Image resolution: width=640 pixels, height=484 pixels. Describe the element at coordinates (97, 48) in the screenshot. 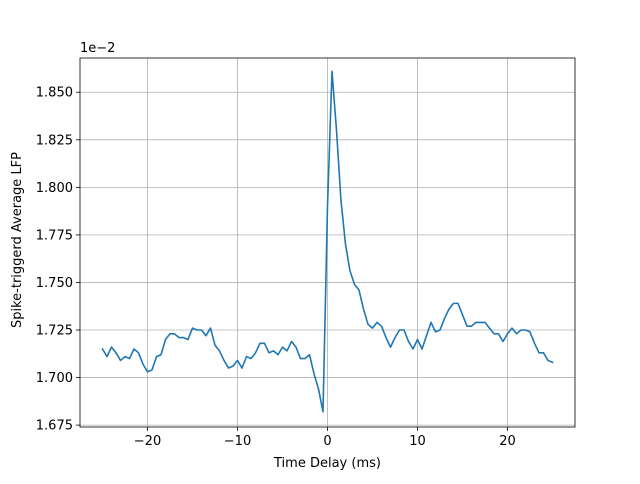

I see `y-axis-offset-text: 1e−2` at that location.